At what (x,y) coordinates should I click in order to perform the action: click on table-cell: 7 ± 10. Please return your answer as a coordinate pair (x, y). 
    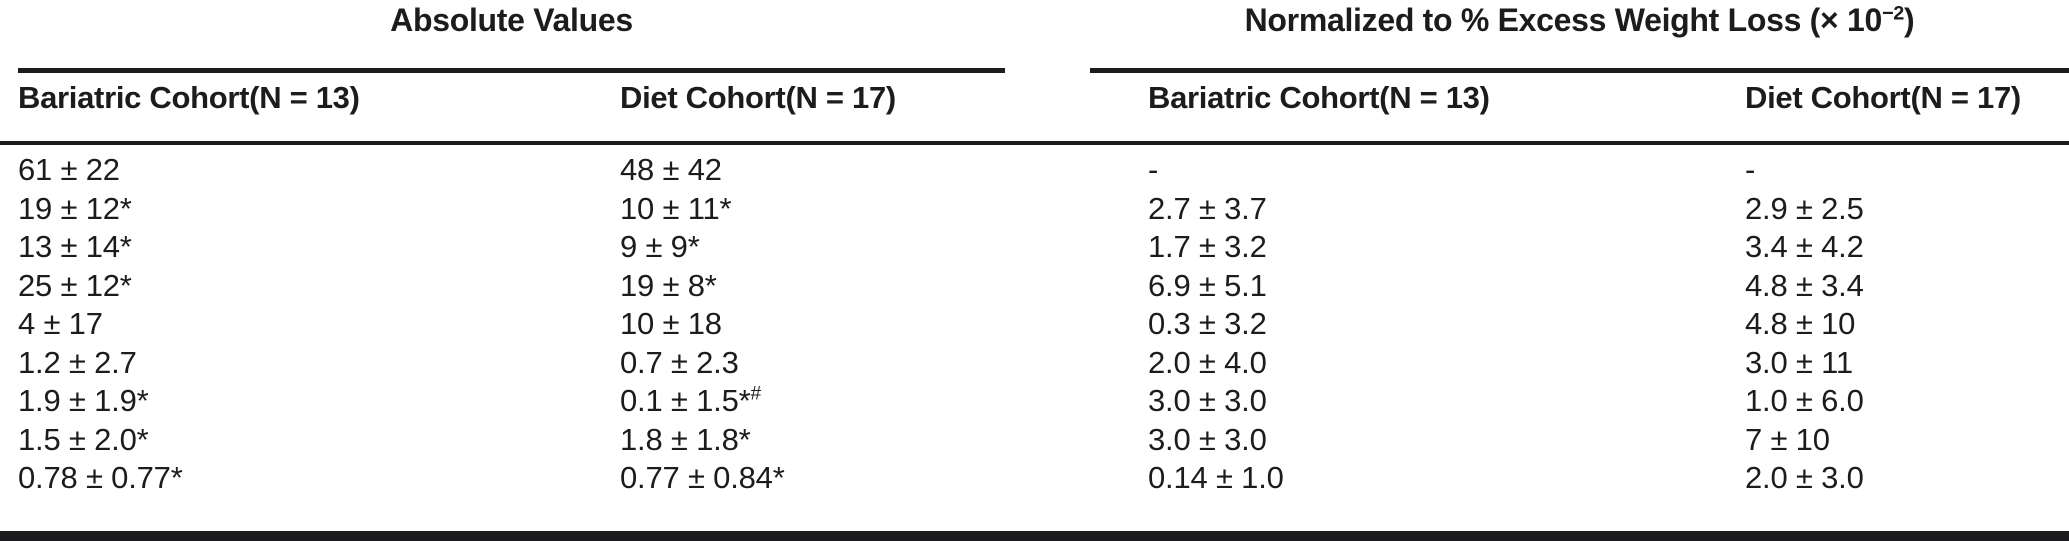
    Looking at the image, I should click on (1787, 439).